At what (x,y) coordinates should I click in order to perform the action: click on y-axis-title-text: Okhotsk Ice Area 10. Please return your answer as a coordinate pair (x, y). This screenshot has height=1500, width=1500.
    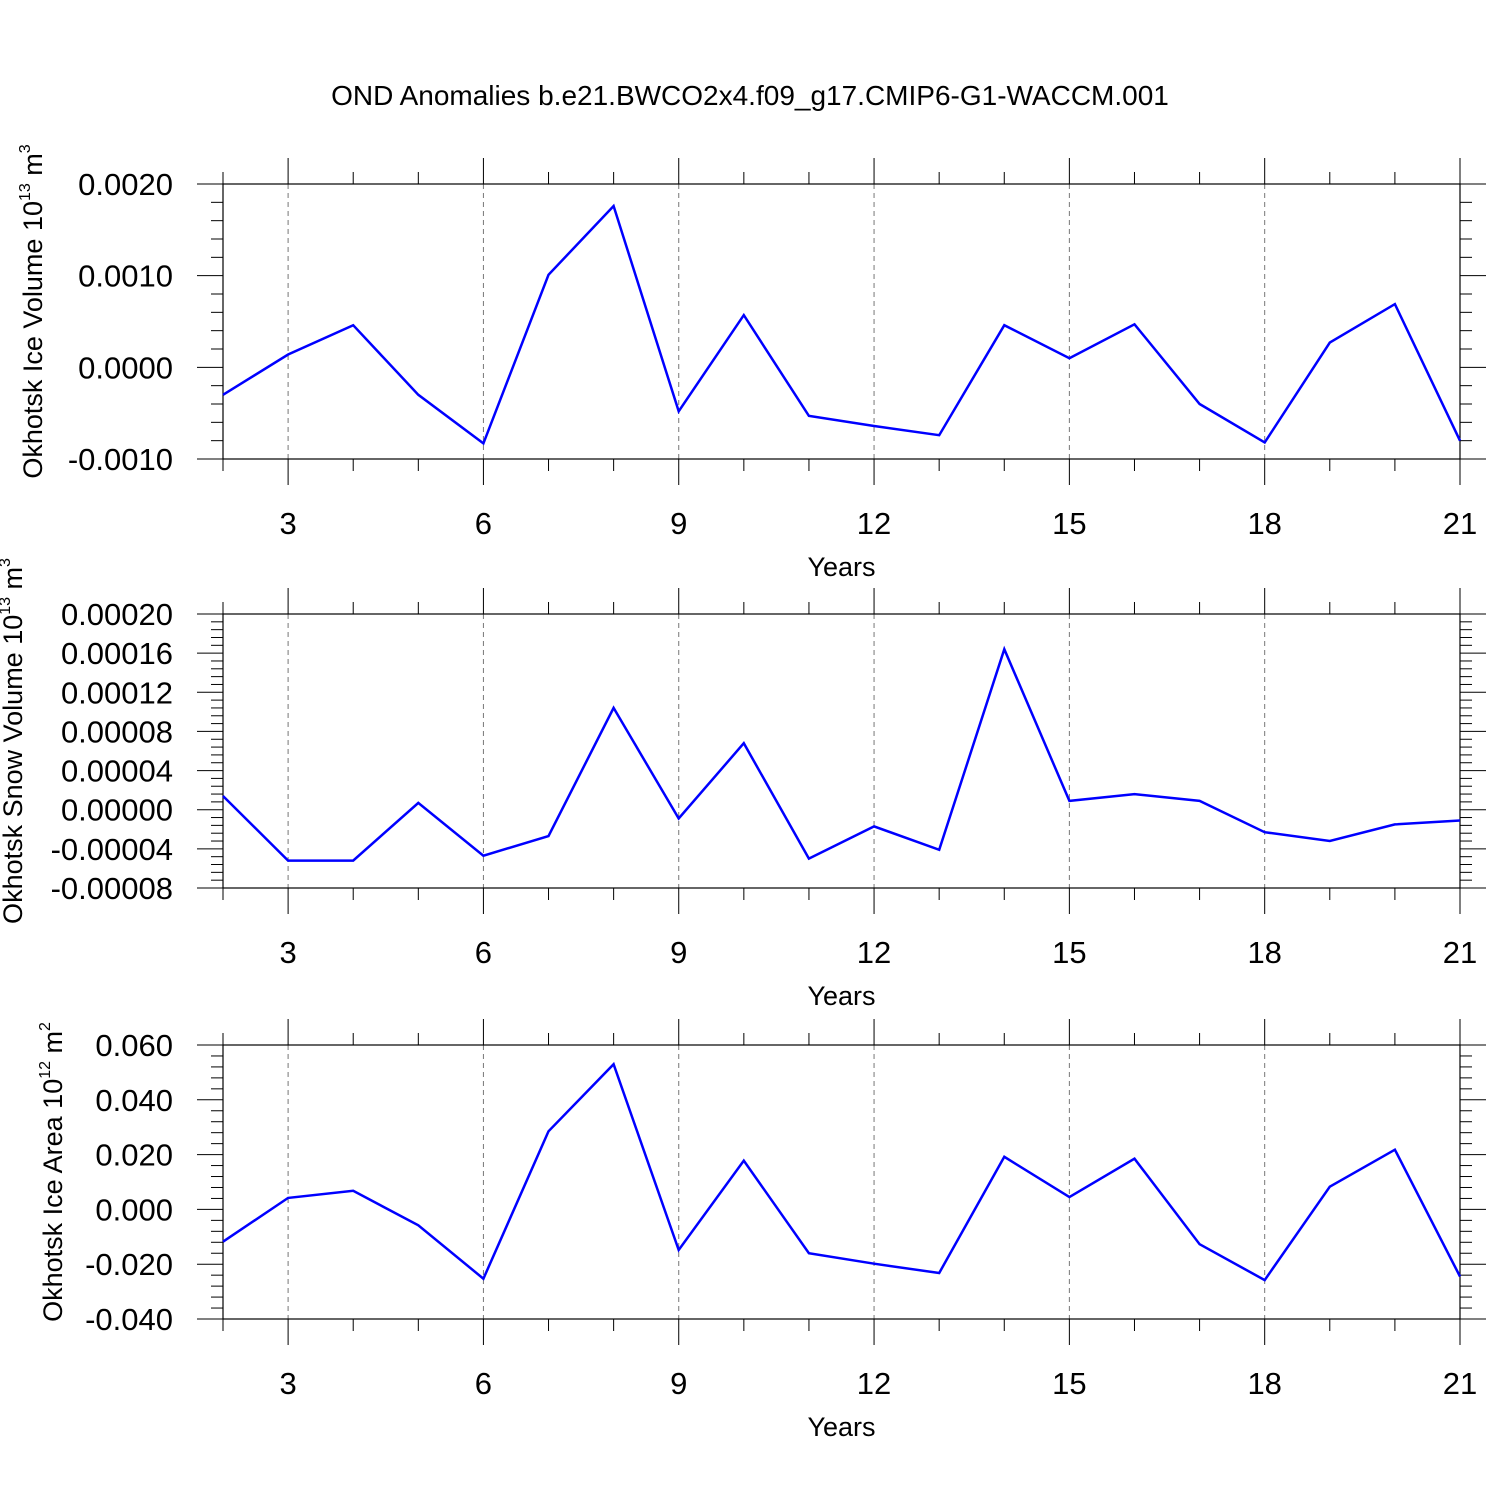
    Looking at the image, I should click on (53, 1200).